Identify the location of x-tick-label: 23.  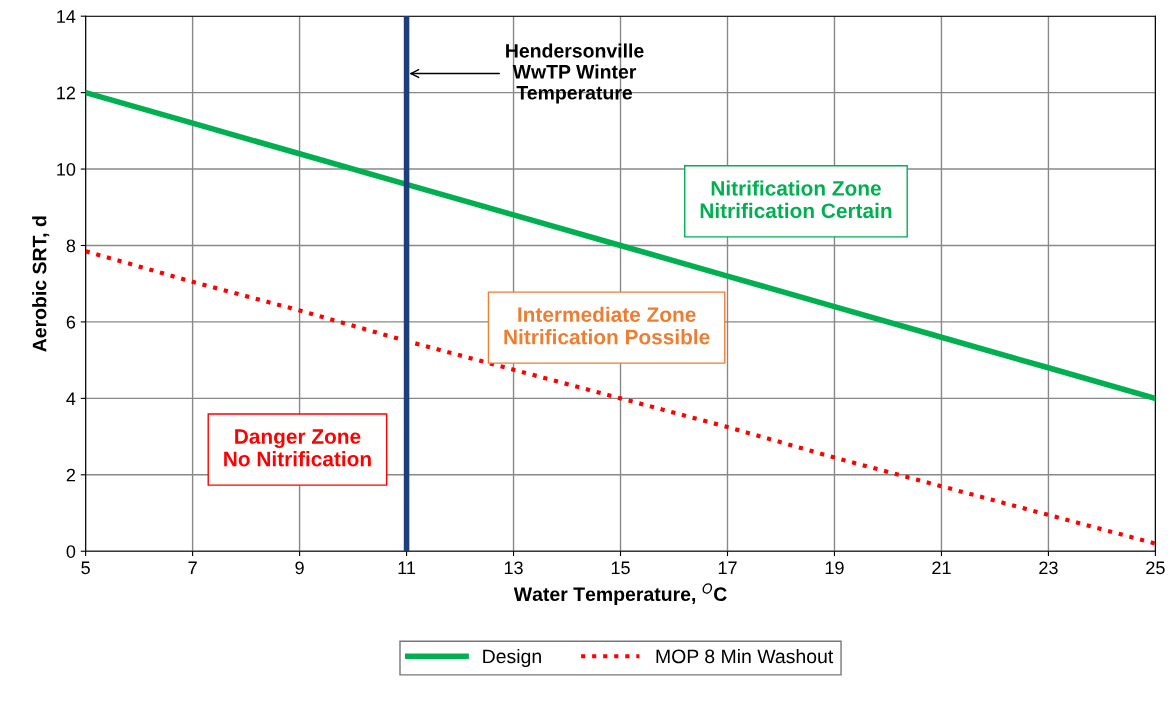
(1048, 568).